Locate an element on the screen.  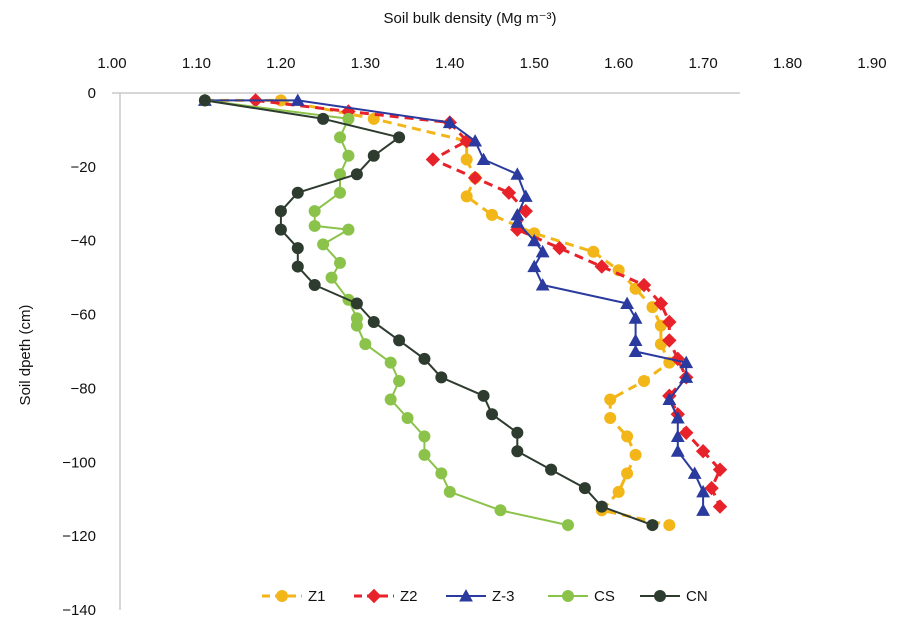
legend-label: Z-3 is located at coordinates (503, 596).